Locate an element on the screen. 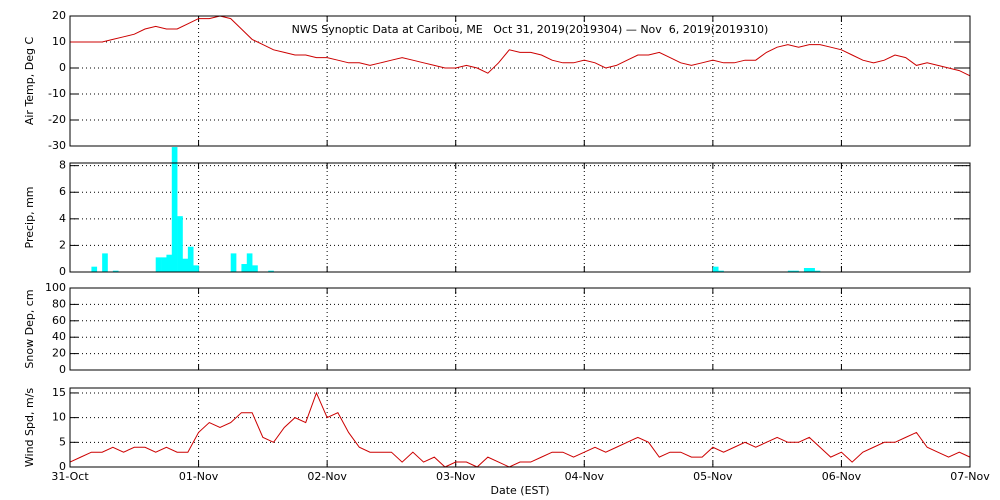 This screenshot has height=500, width=1000. x-tick-label: 05-Nov is located at coordinates (713, 476).